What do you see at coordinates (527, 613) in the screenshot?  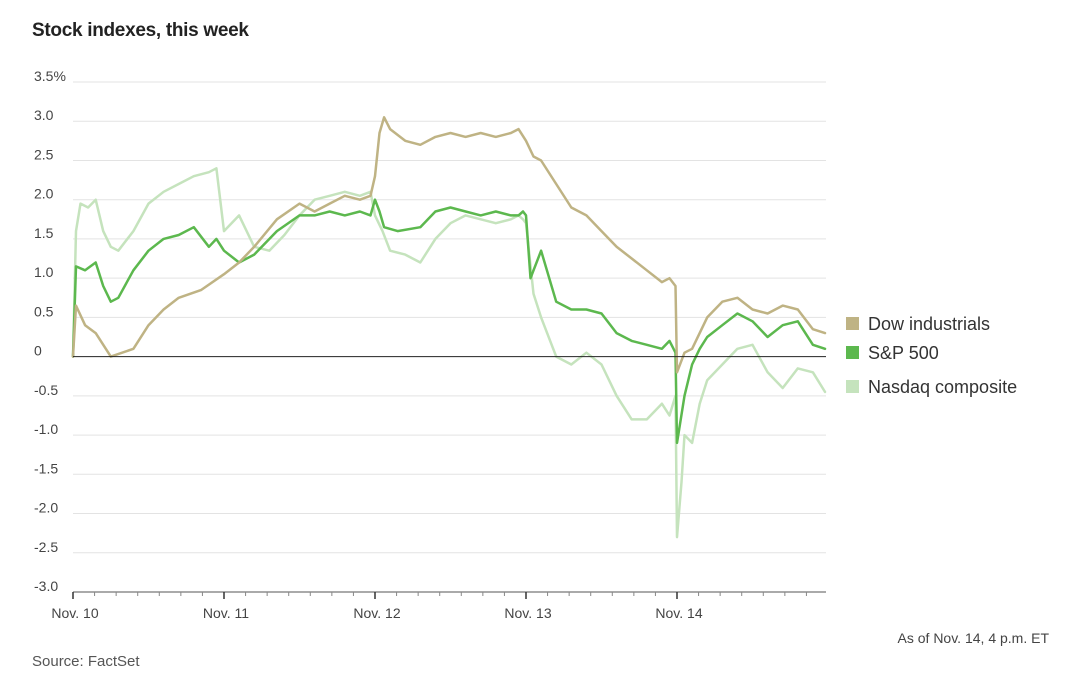 I see `x-tick-label: Nov. 13` at bounding box center [527, 613].